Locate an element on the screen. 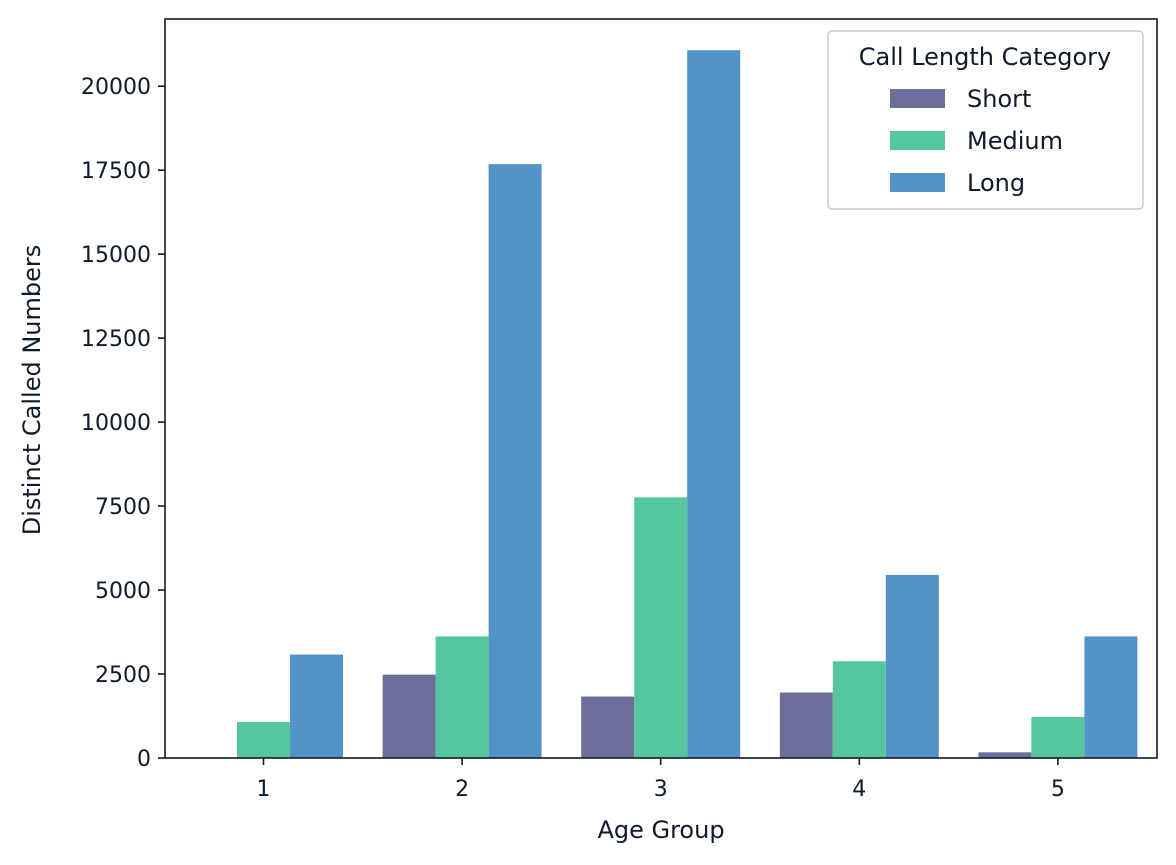  legend: Call Length Category Short Medium Long is located at coordinates (985, 120).